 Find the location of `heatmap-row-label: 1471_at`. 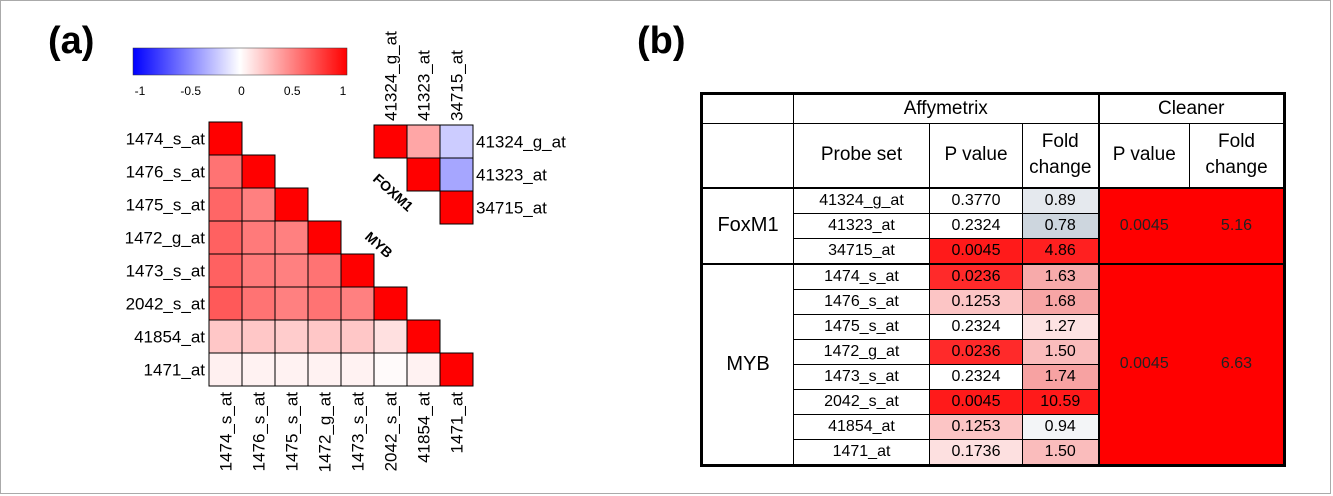

heatmap-row-label: 1471_at is located at coordinates (175, 370).